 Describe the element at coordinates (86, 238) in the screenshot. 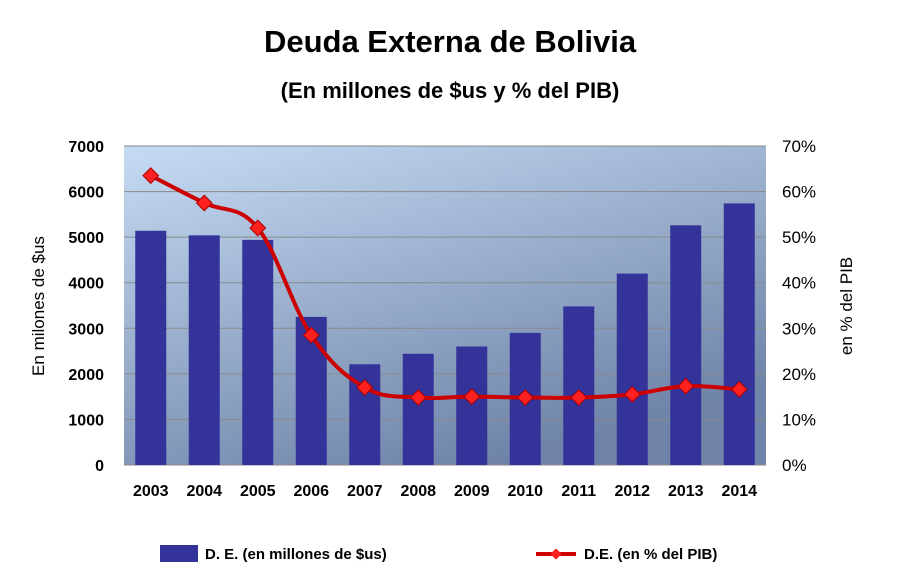

I see `y-tick-left: 5000` at that location.